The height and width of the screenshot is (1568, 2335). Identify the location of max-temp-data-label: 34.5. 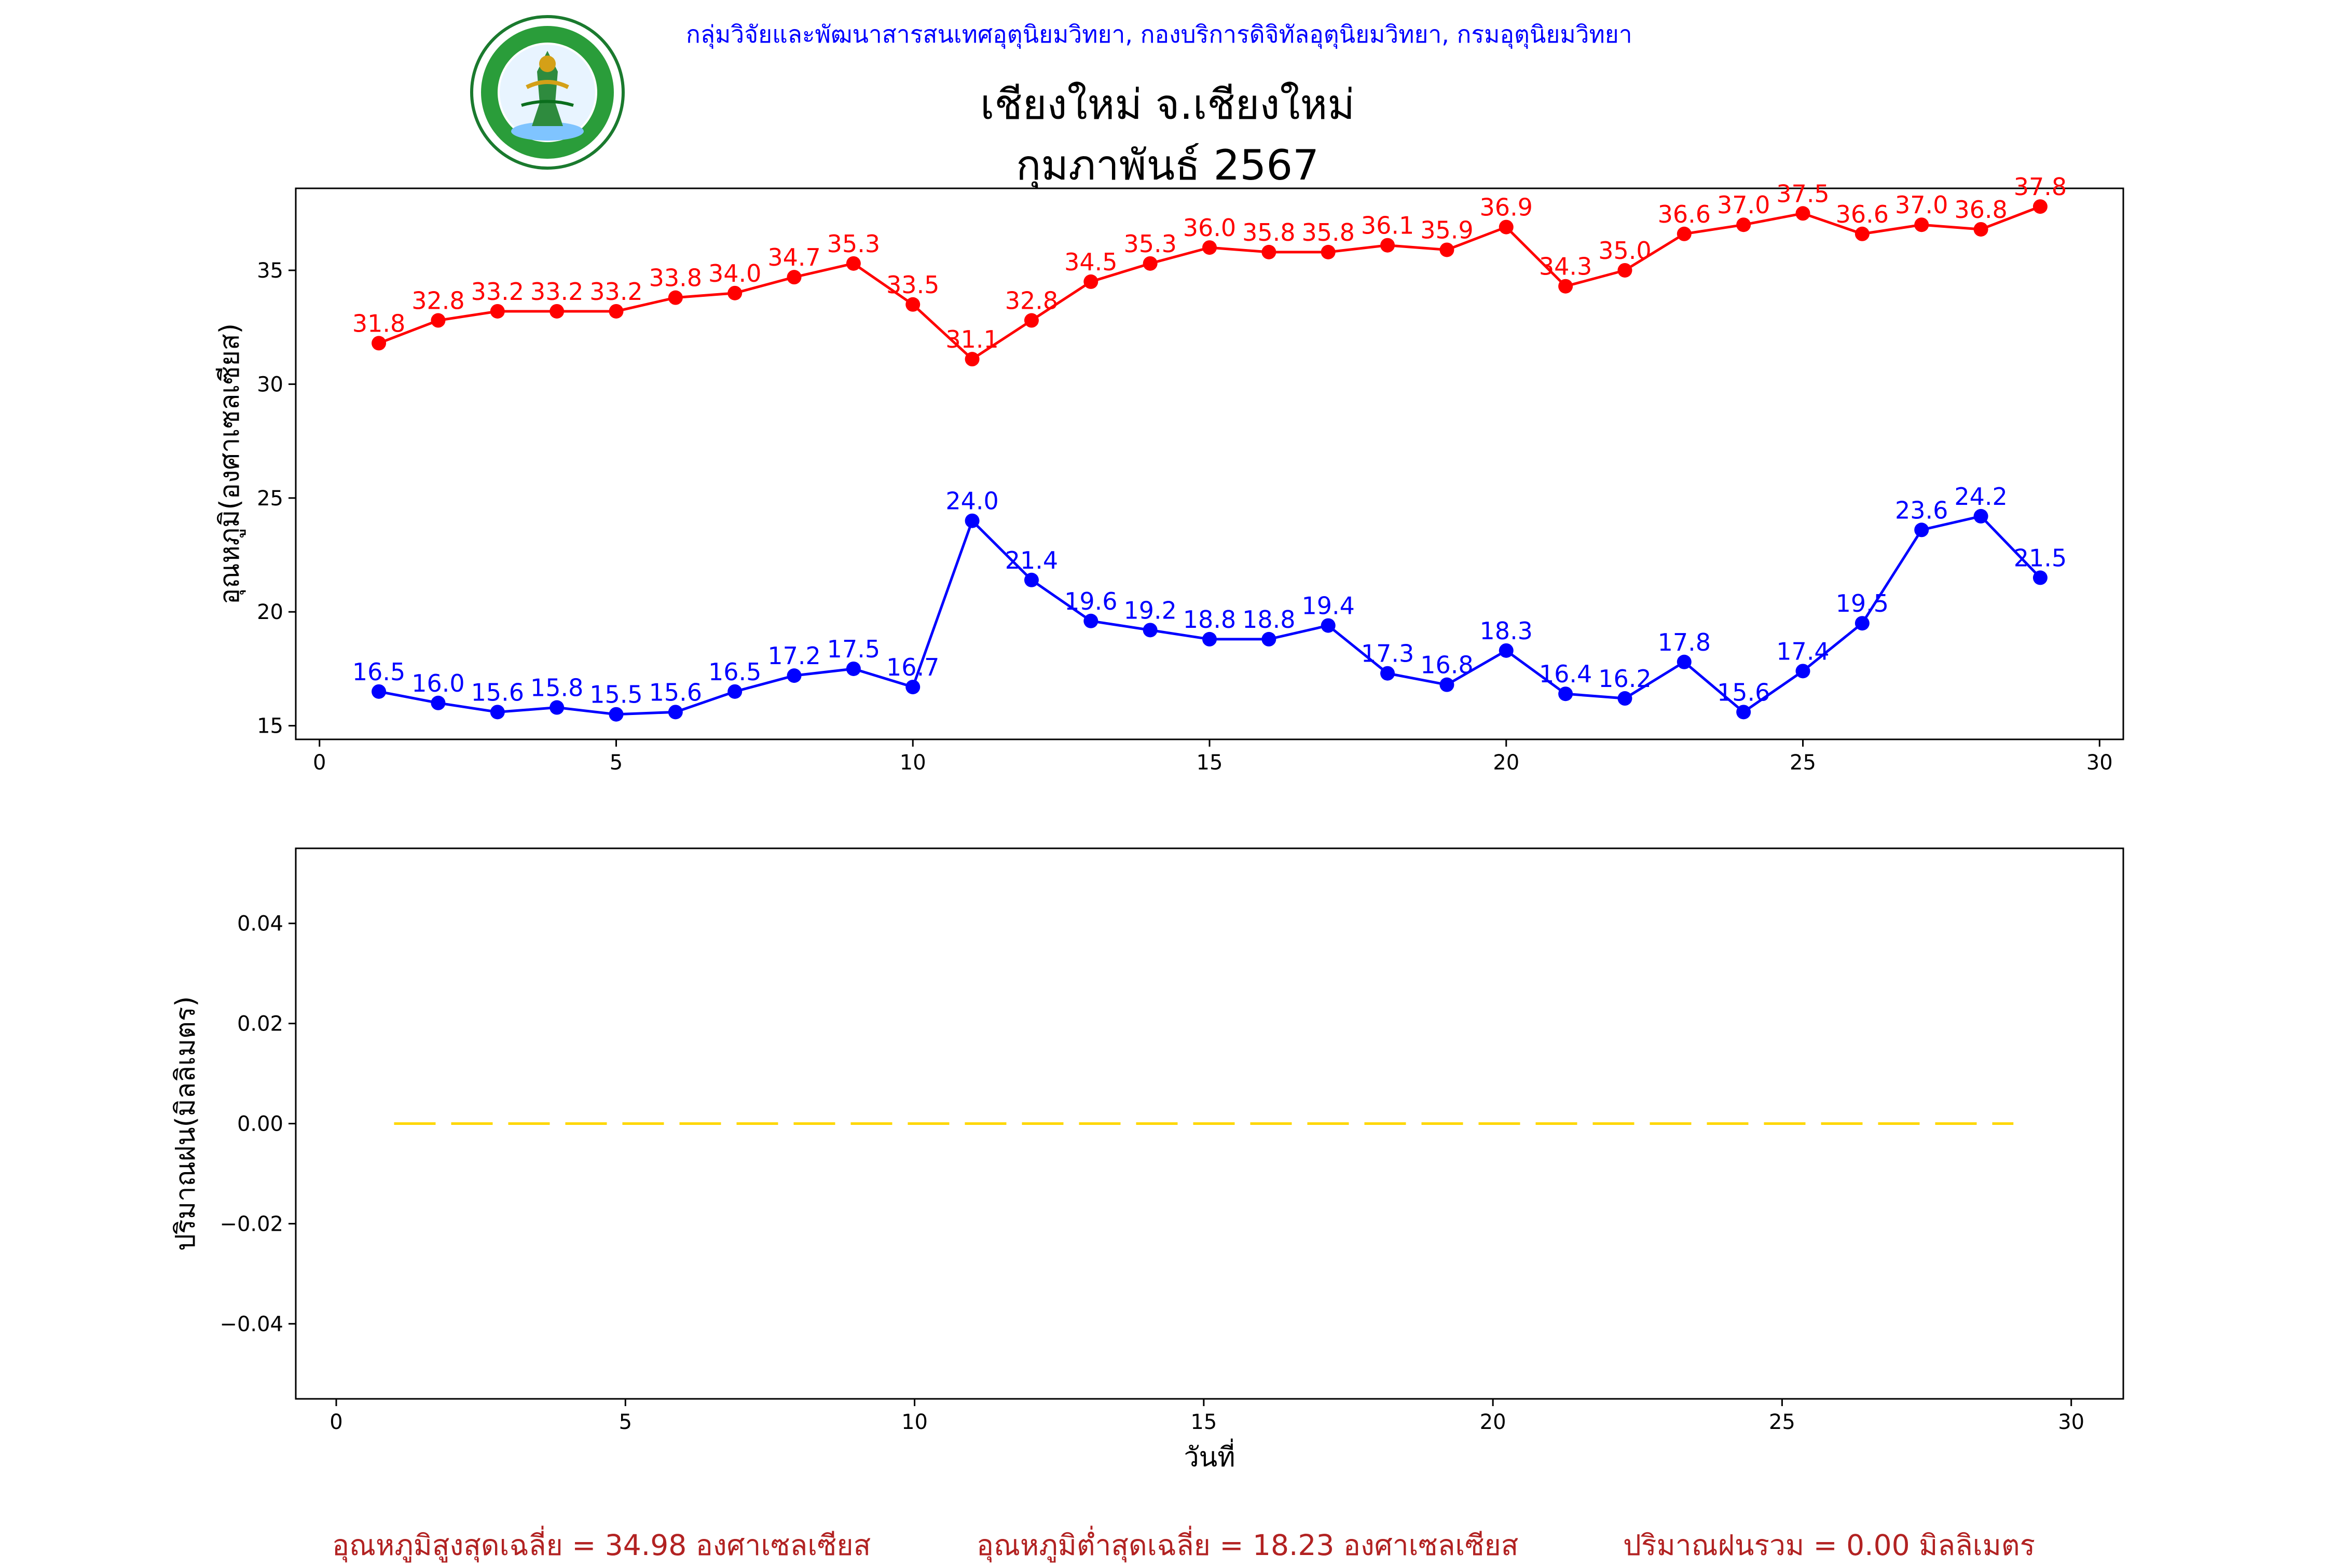
(1090, 262).